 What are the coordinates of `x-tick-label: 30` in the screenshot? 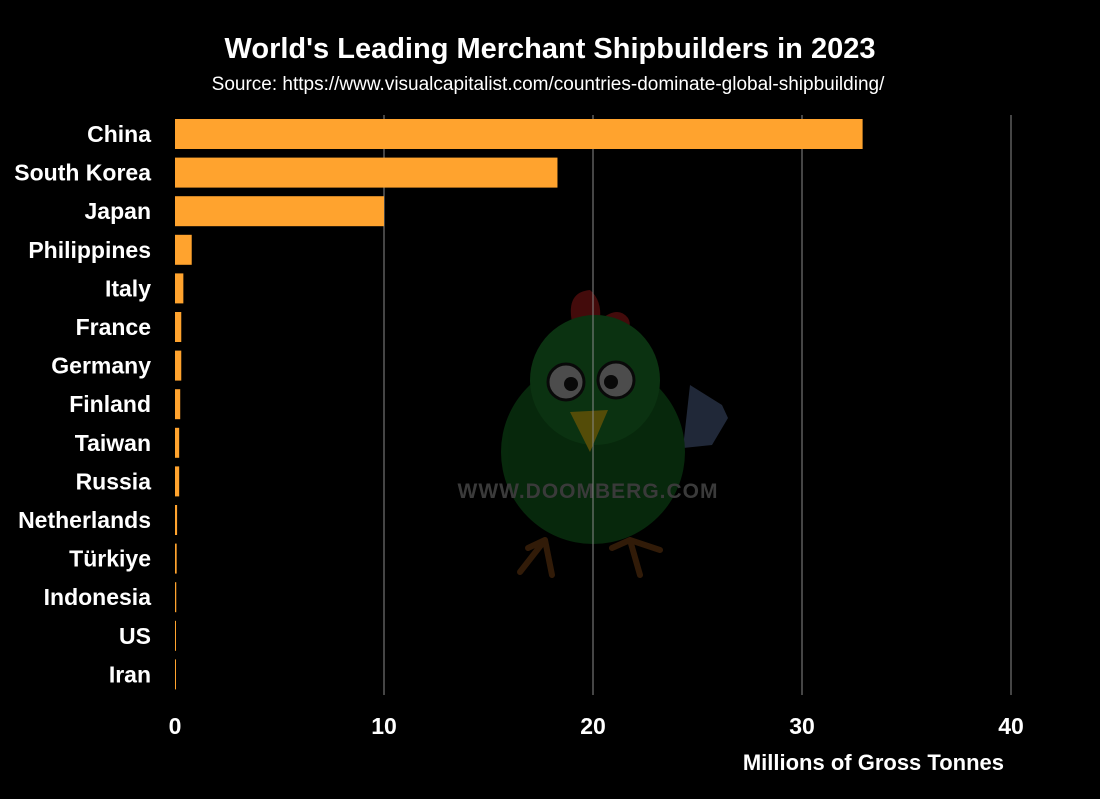 It's located at (802, 726).